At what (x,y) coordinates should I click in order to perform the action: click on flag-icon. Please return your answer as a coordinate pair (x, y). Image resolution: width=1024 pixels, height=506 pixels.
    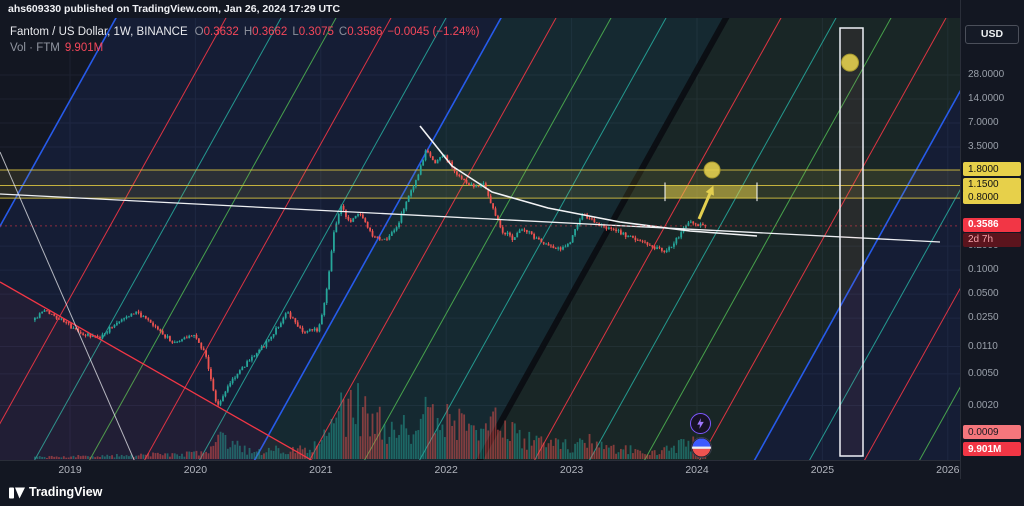
    Looking at the image, I should click on (701, 447).